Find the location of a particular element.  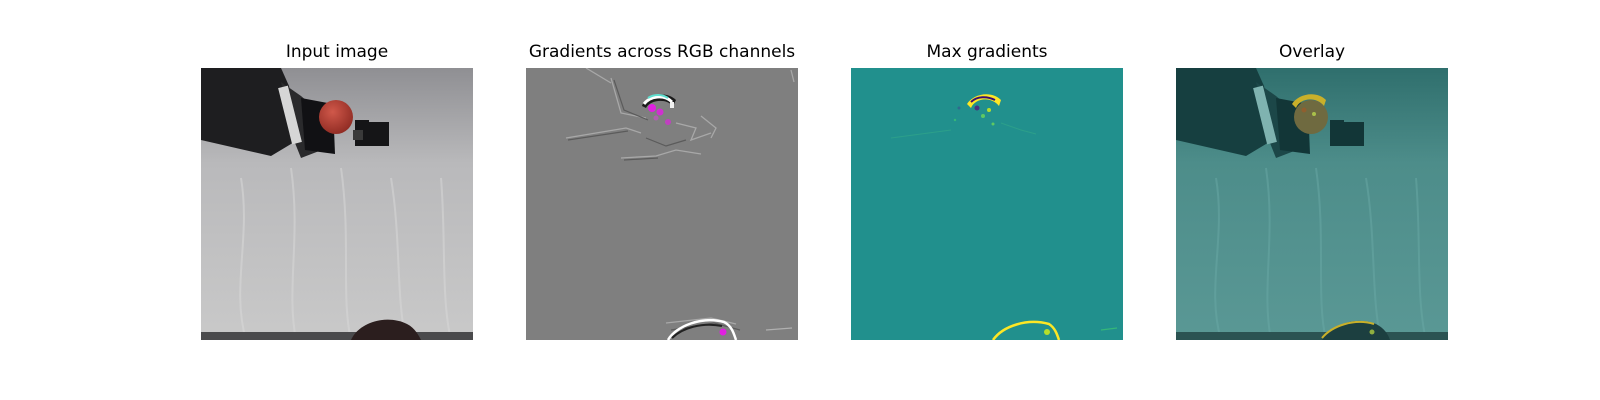

overlay-panel is located at coordinates (1312, 204).